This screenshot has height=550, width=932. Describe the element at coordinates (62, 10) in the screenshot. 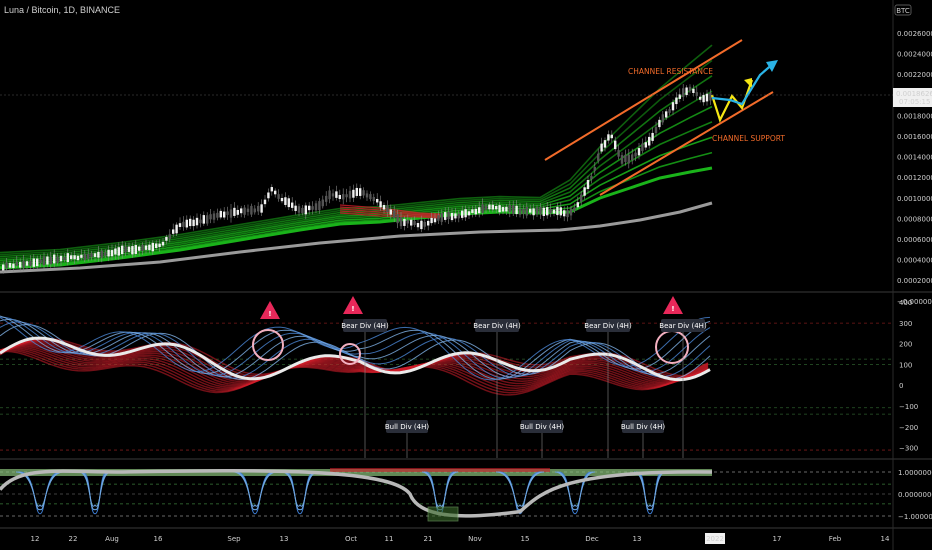

I see `chart-title: Luna / Bitcoin, 1D, BINANCE` at that location.